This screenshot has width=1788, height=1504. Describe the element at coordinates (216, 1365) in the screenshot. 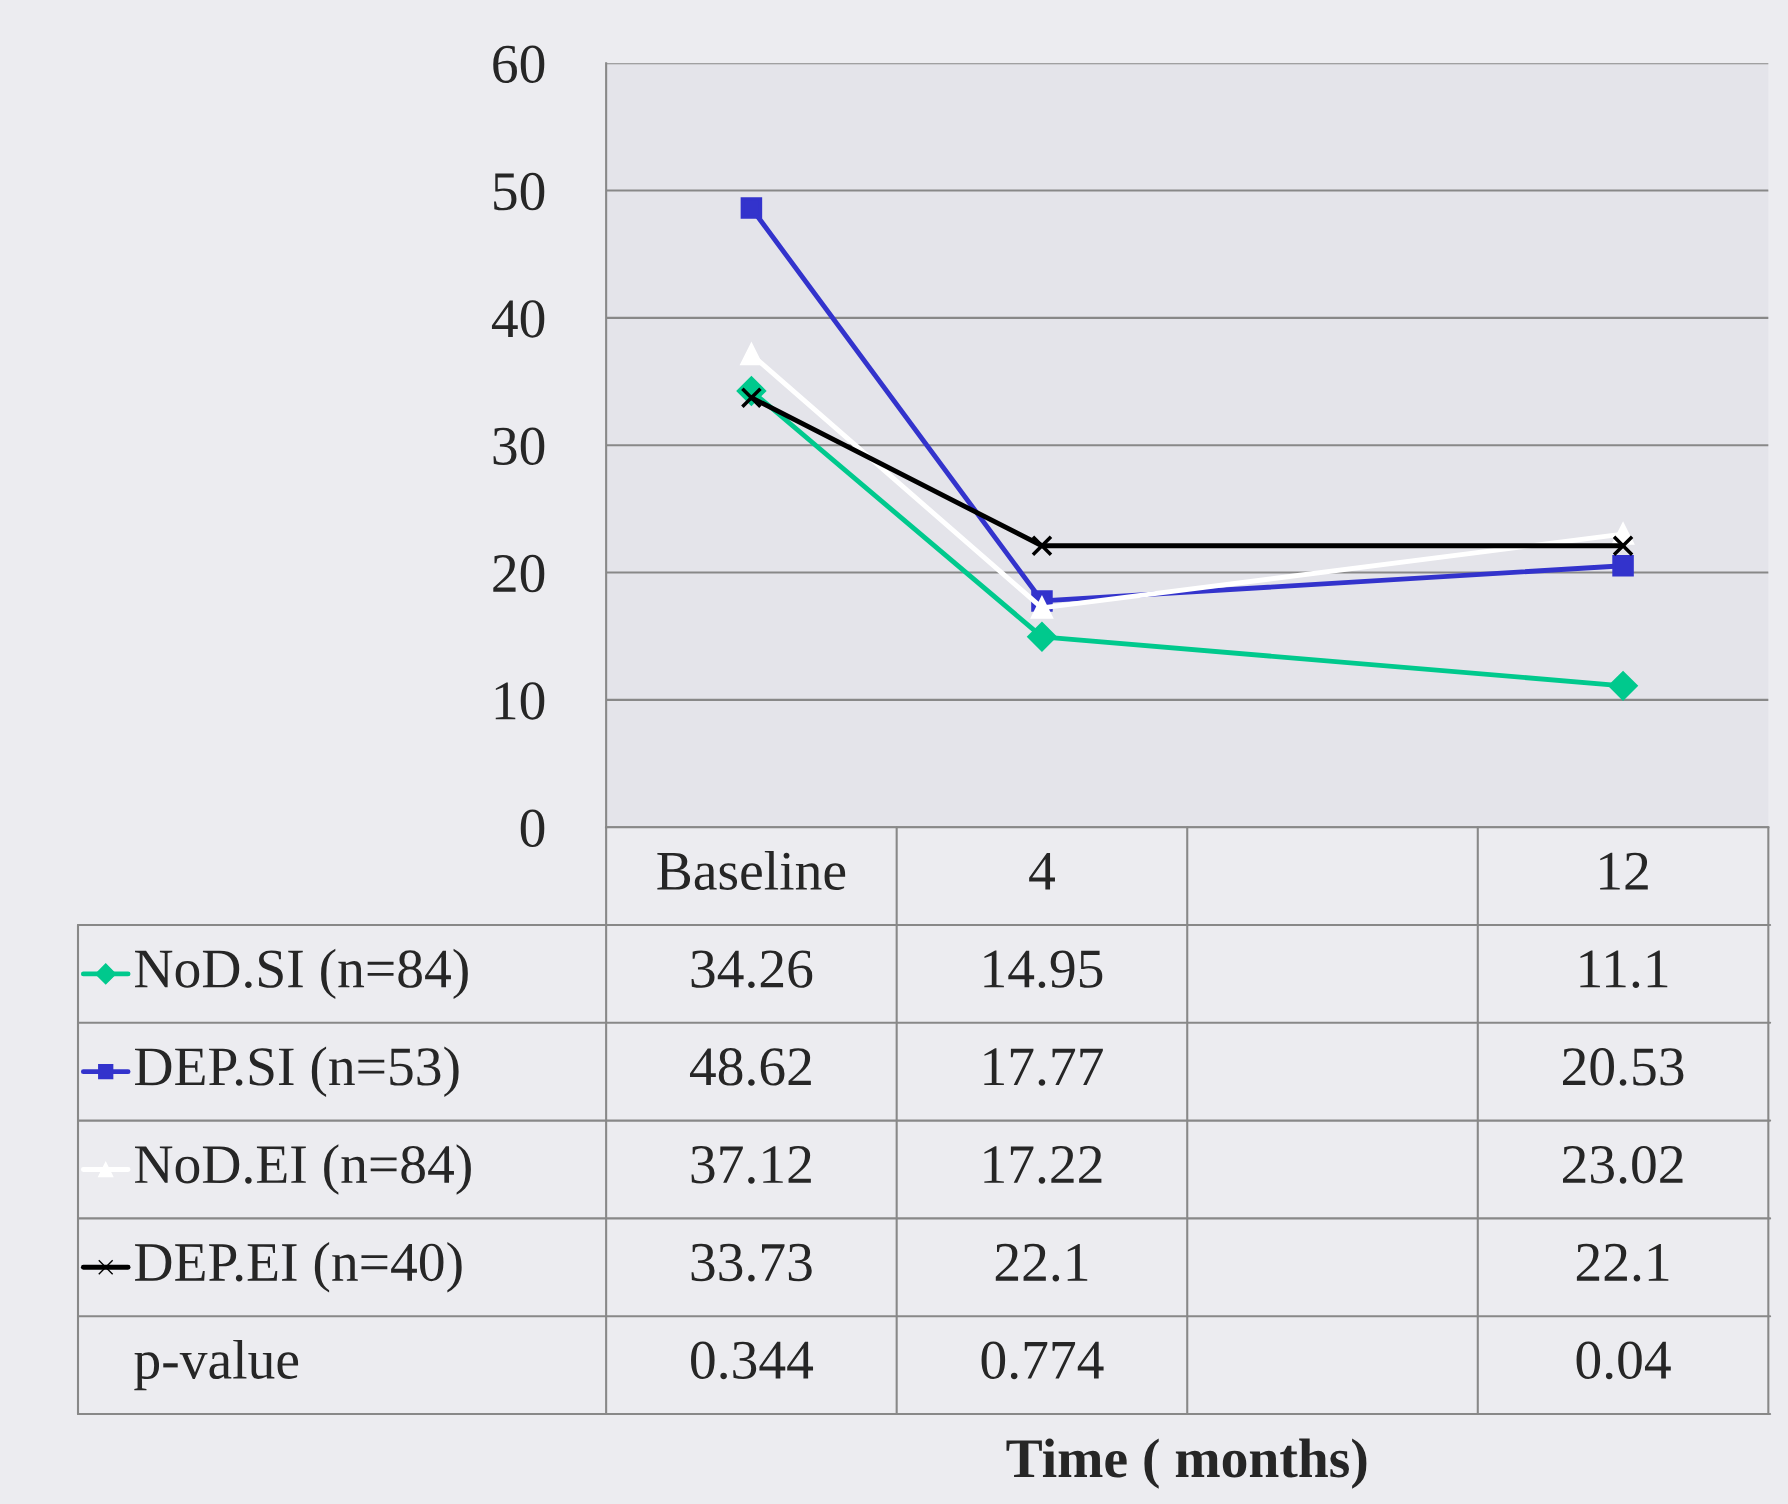

I see `text: p-value` at that location.